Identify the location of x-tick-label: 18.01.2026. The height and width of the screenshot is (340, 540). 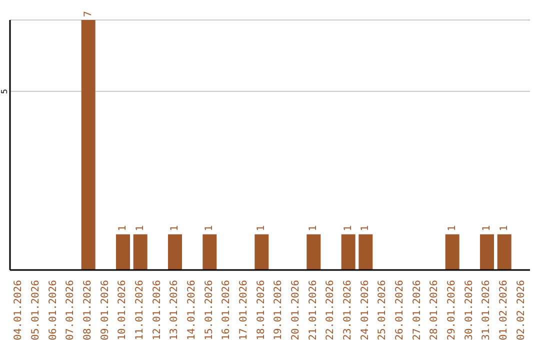
(261, 310).